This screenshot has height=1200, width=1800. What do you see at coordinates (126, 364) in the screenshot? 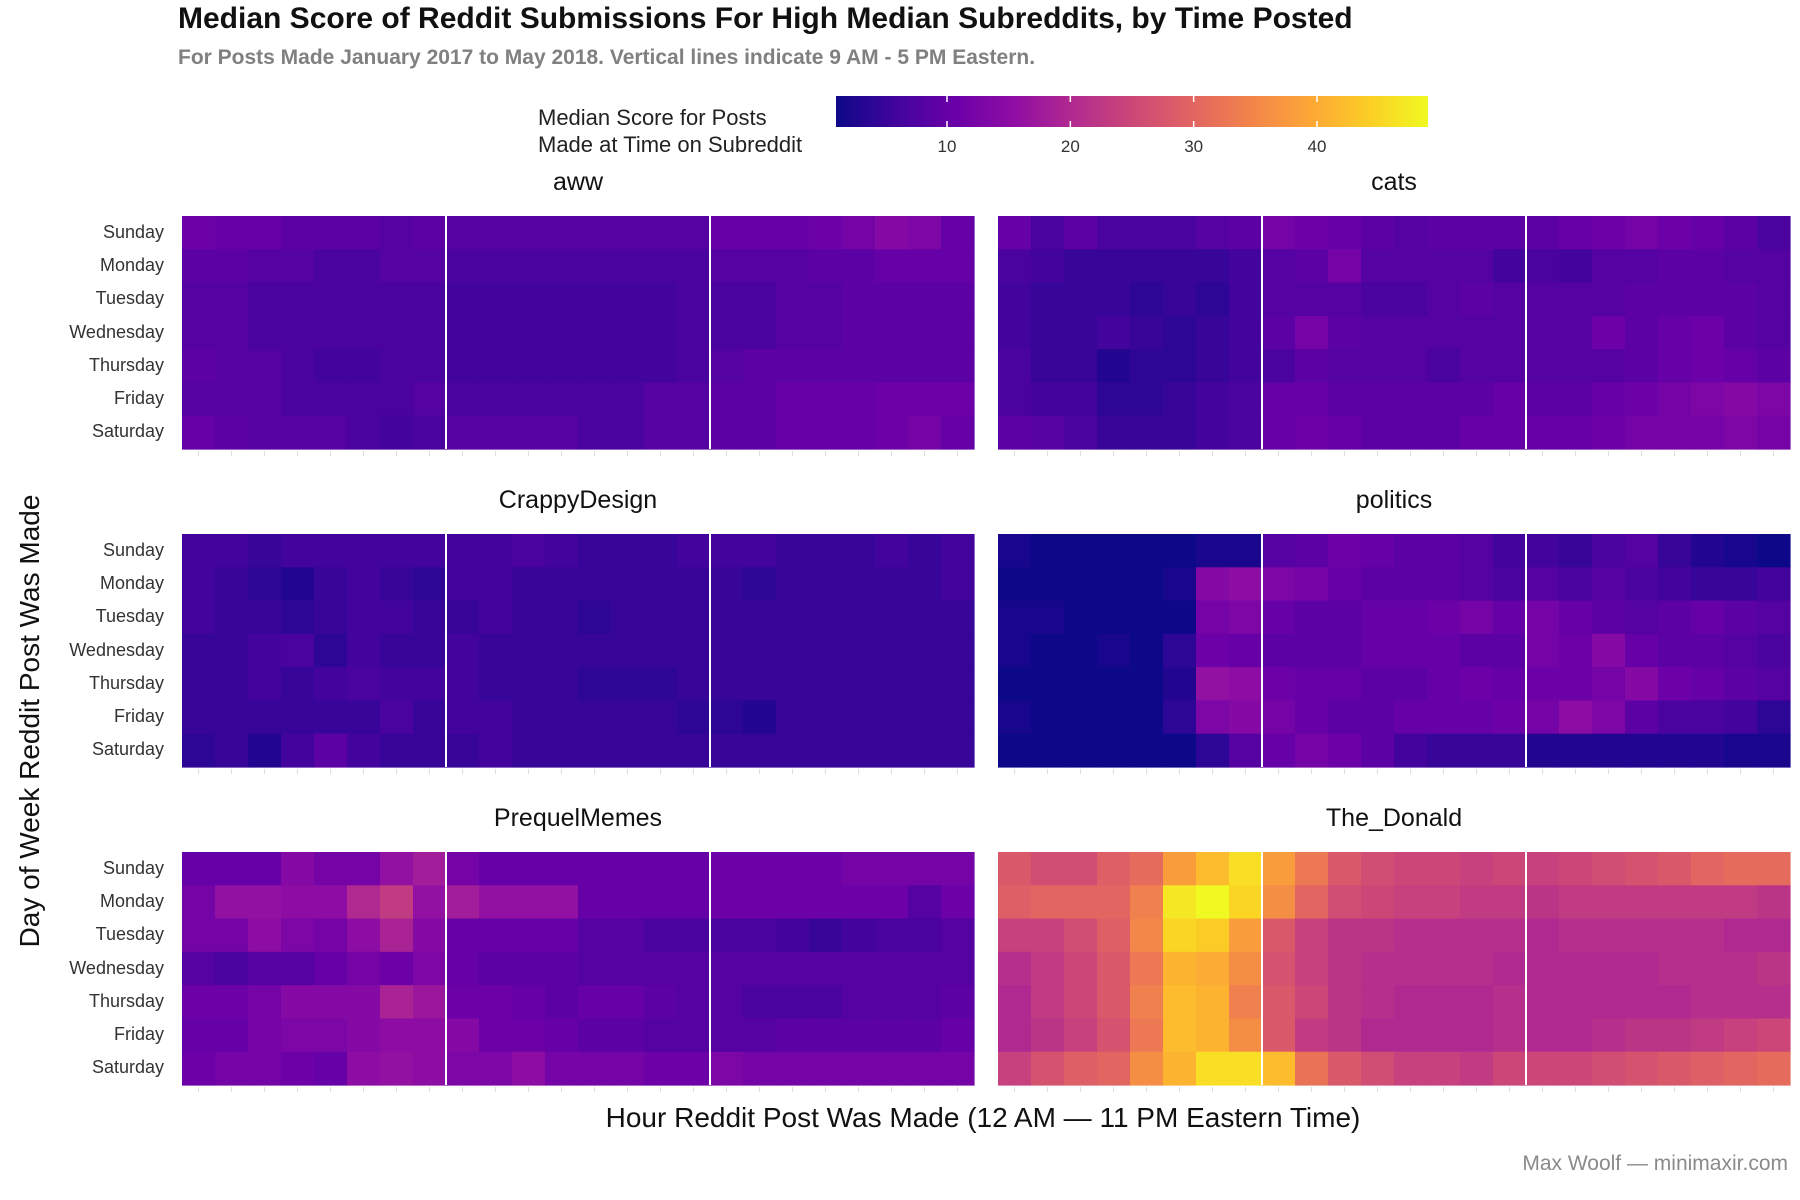
I see `day-label: Thursday` at bounding box center [126, 364].